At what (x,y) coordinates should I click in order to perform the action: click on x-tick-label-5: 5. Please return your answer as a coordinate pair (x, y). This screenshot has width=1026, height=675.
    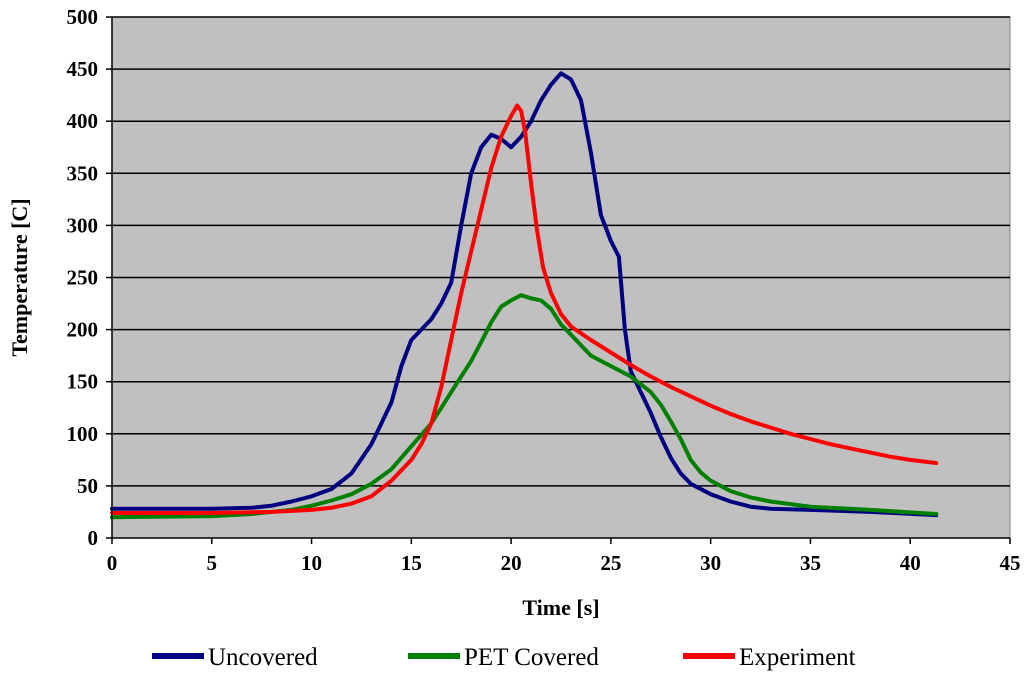
    Looking at the image, I should click on (212, 563).